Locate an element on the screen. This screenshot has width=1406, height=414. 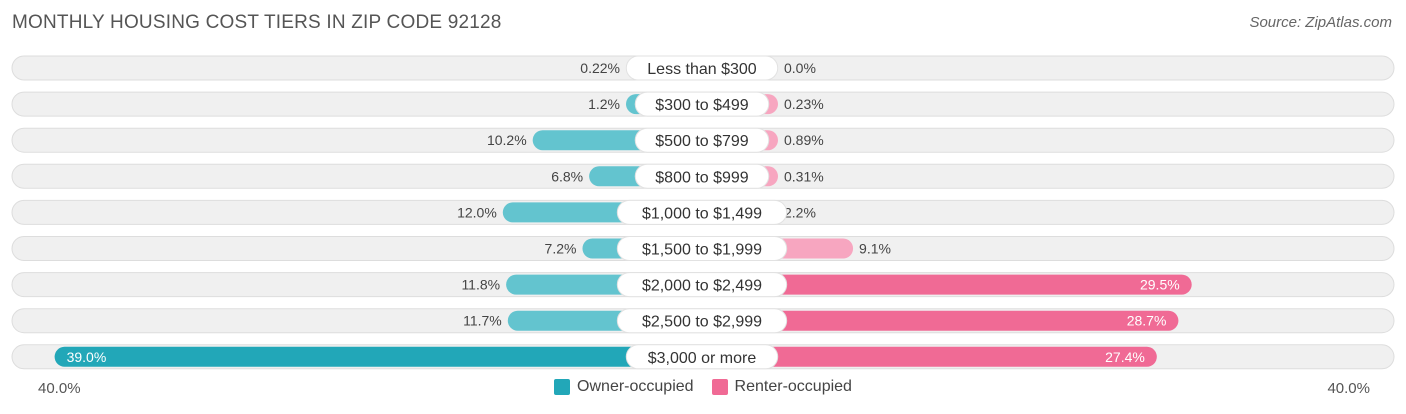
owner-value-label: 11.8% is located at coordinates (480, 285).